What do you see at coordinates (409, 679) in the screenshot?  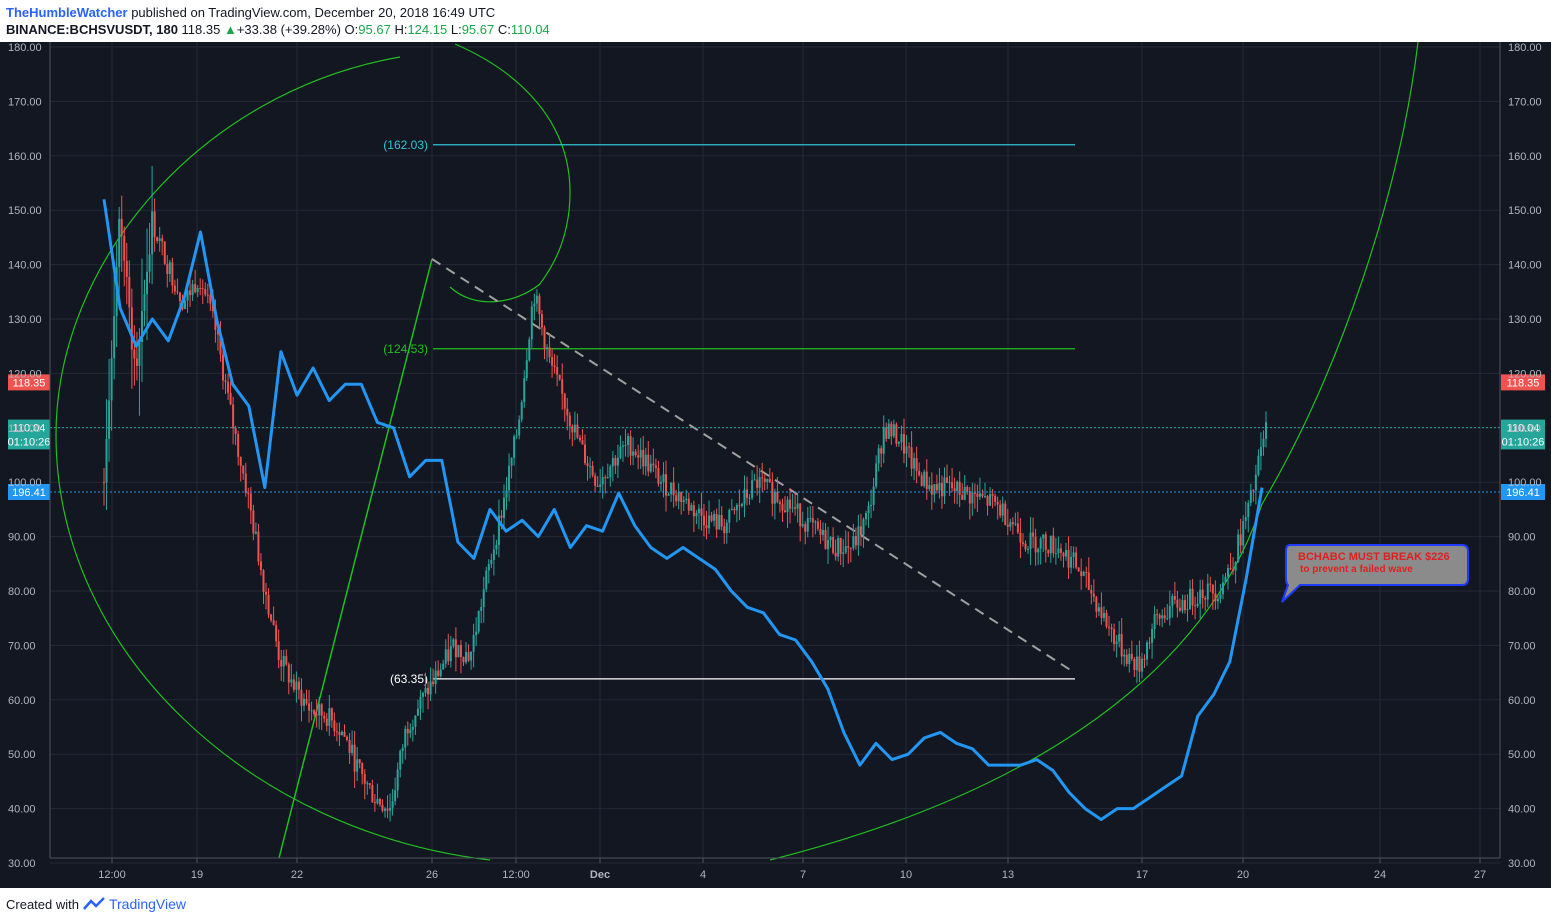 I see `fib-level-label: (63.35)` at bounding box center [409, 679].